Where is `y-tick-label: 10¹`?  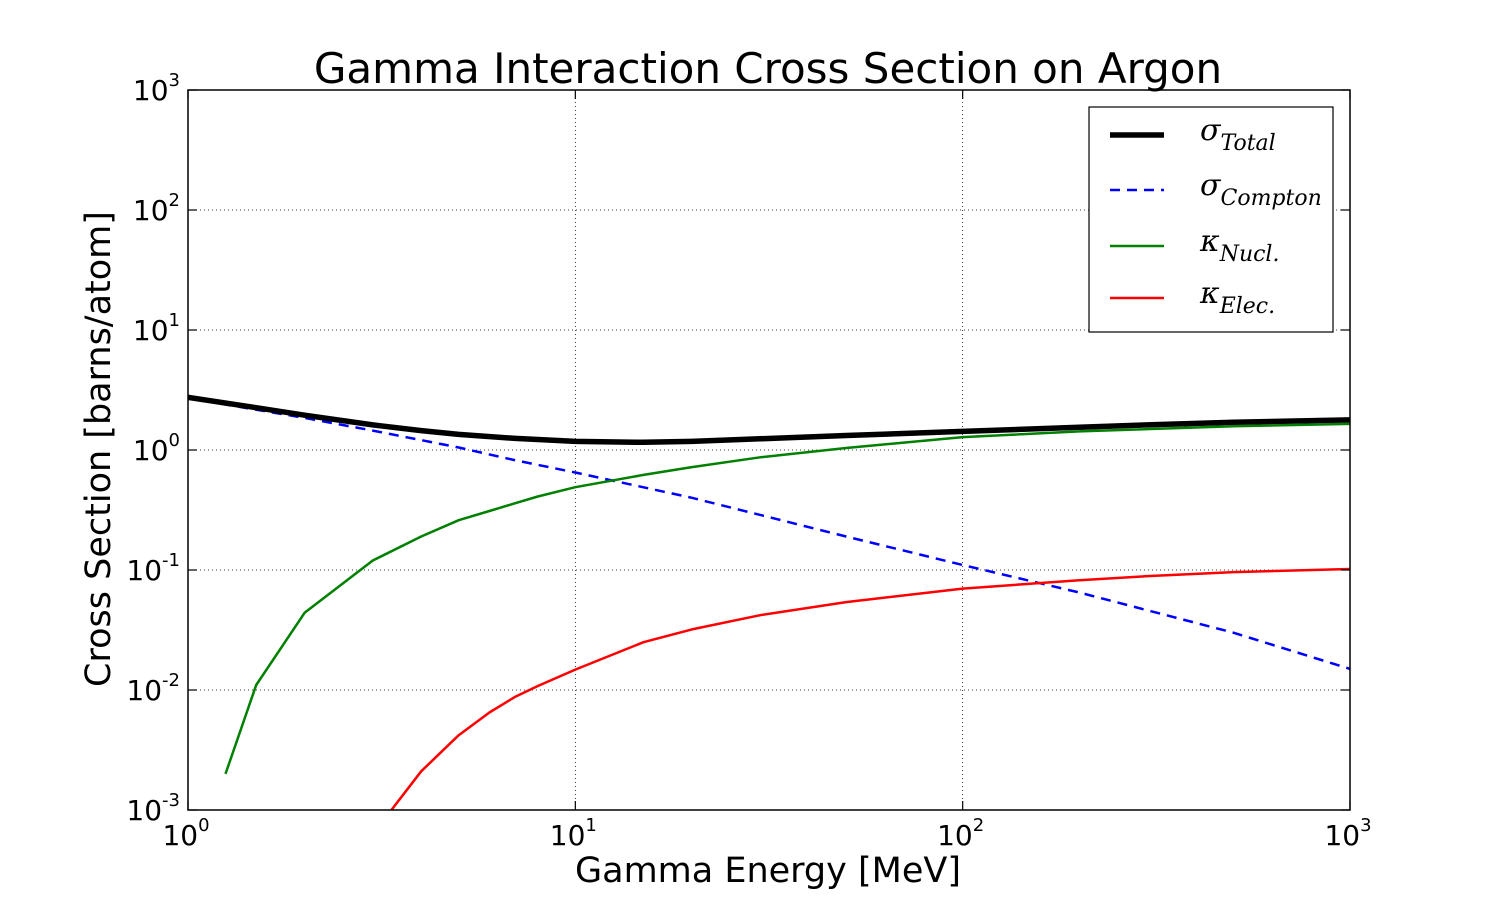
y-tick-label: 10¹ is located at coordinates (156, 328).